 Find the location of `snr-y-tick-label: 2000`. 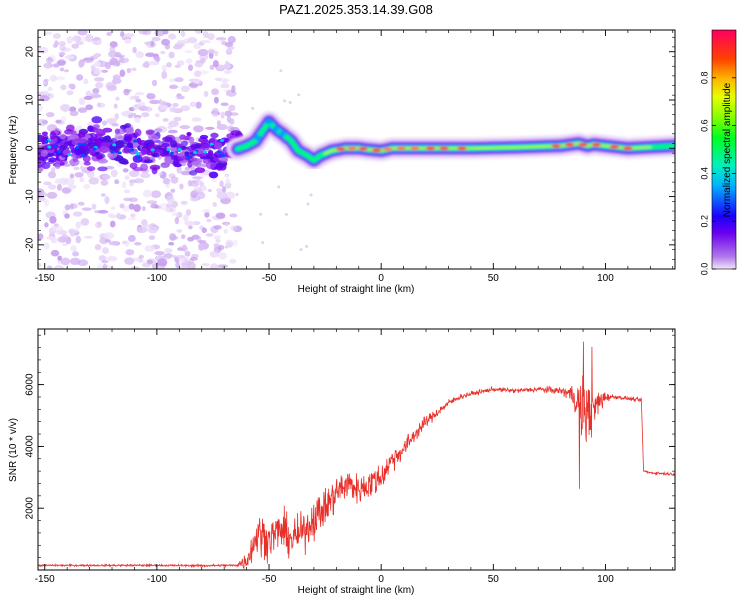

snr-y-tick-label: 2000 is located at coordinates (30, 508).